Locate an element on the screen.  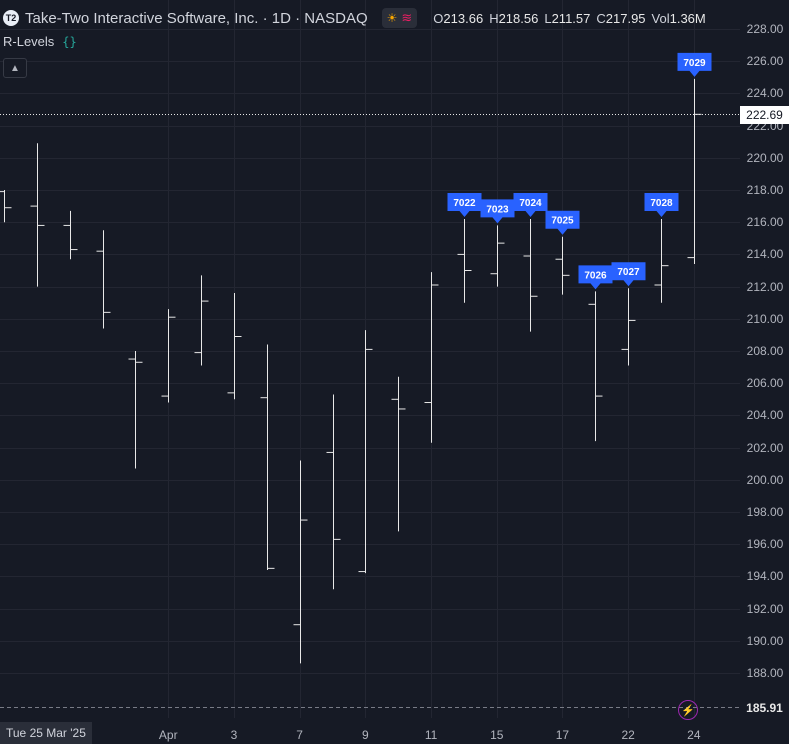
price-tick-label: 226.00 is located at coordinates (765, 61).